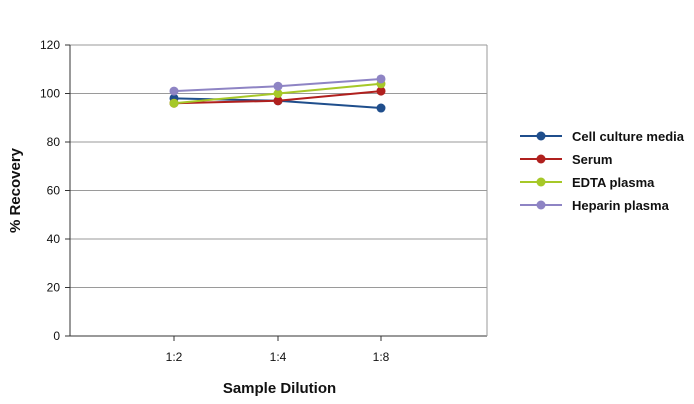 The height and width of the screenshot is (404, 694). What do you see at coordinates (592, 159) in the screenshot?
I see `legend-label: Serum` at bounding box center [592, 159].